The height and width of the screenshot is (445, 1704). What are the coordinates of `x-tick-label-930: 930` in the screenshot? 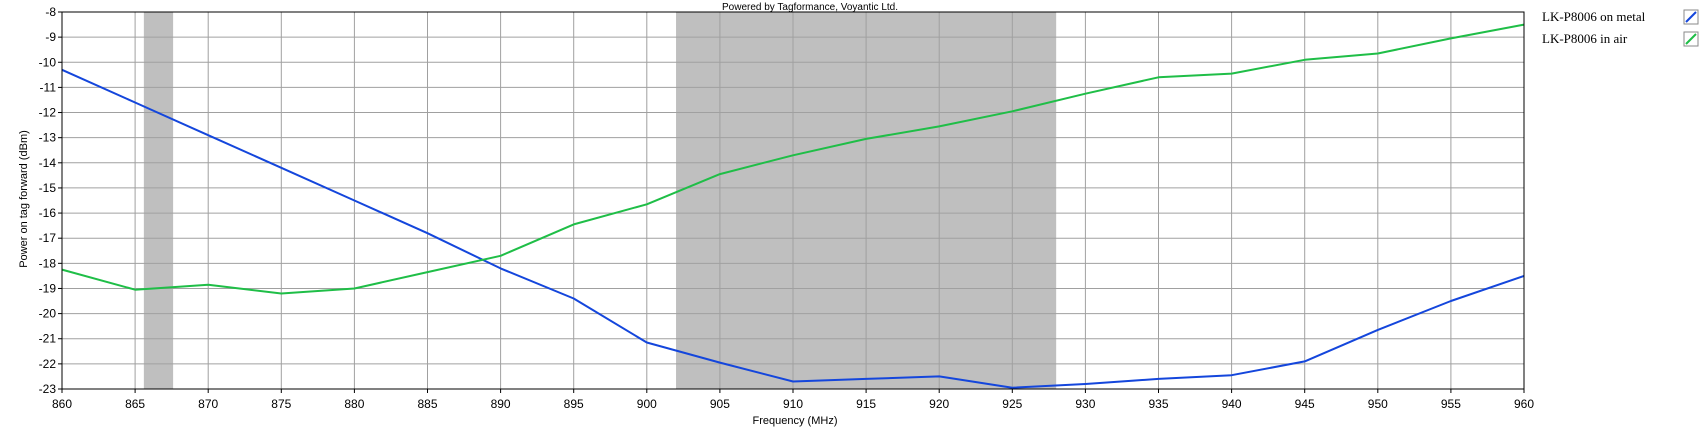 It's located at (1085, 404).